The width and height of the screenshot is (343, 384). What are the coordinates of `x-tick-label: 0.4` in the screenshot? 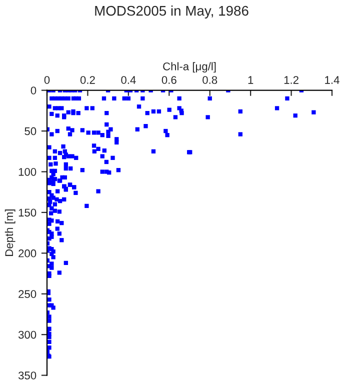 It's located at (128, 80).